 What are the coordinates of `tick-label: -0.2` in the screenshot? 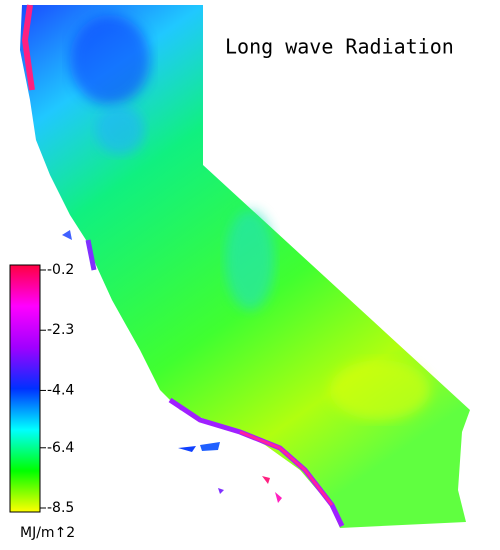 It's located at (60, 270).